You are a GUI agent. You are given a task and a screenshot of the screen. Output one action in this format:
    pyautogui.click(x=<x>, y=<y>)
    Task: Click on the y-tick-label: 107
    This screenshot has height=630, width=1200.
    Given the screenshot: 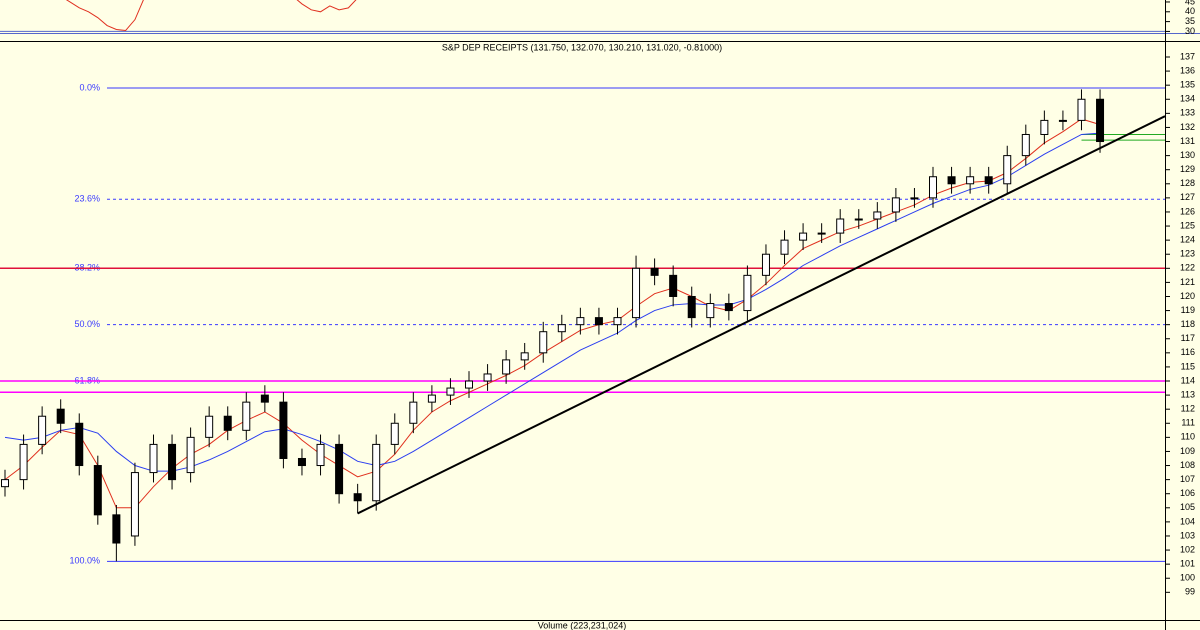 What is the action you would take?
    pyautogui.click(x=1187, y=479)
    